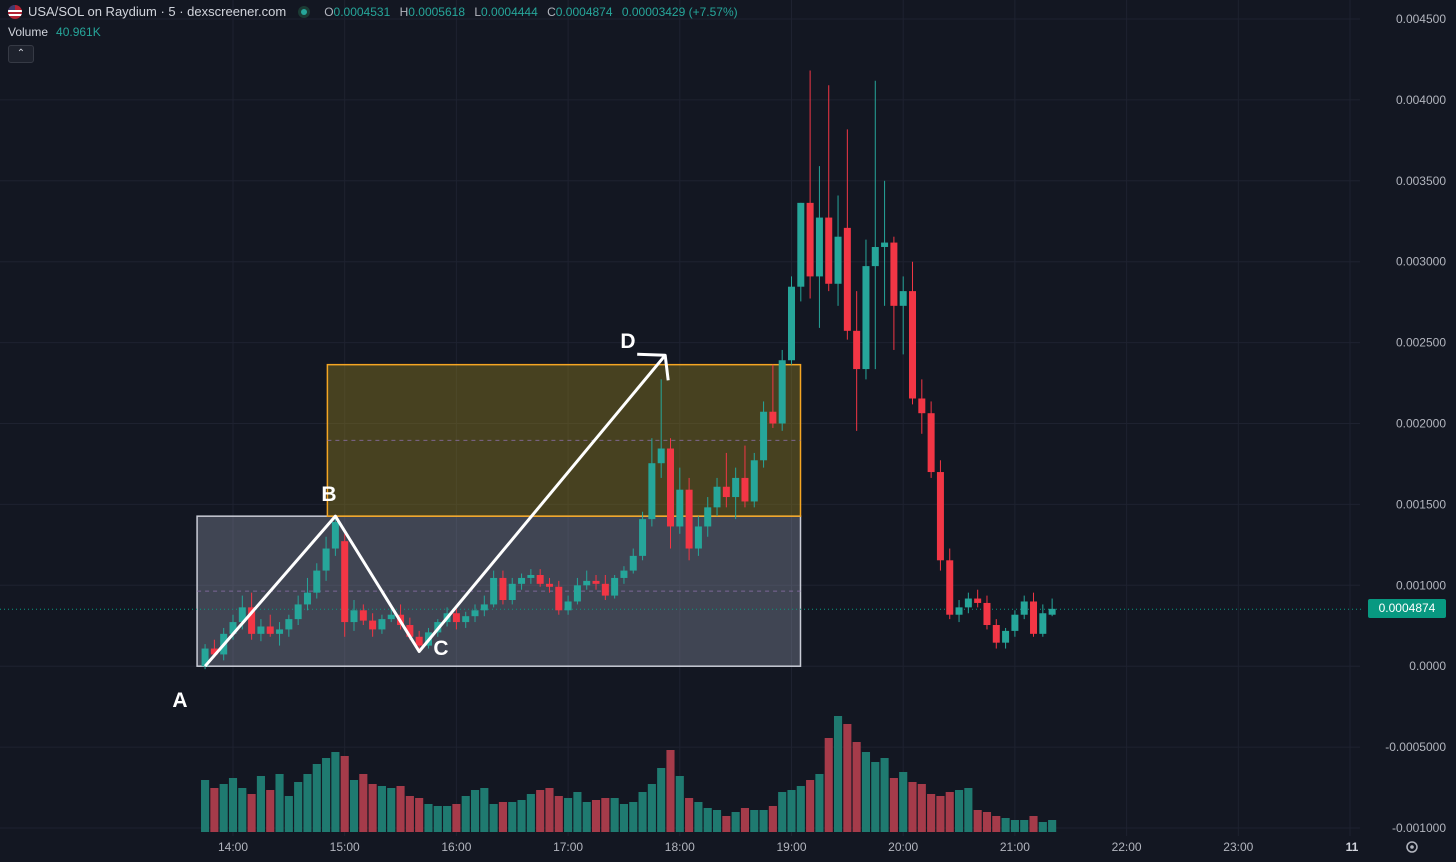  Describe the element at coordinates (627, 341) in the screenshot. I see `point-label-d: D` at that location.